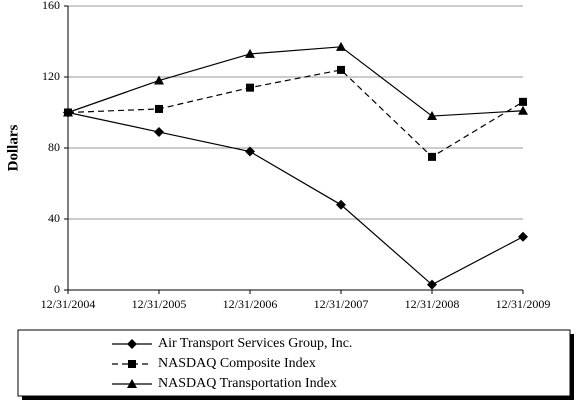 The height and width of the screenshot is (402, 576). What do you see at coordinates (54, 218) in the screenshot?
I see `y-tick-label: 40` at bounding box center [54, 218].